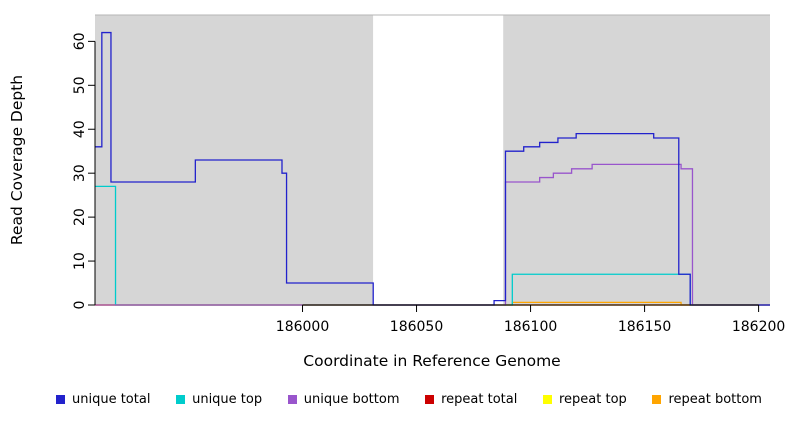 This screenshot has width=792, height=432. What do you see at coordinates (302, 327) in the screenshot?
I see `x-tick-label: 186000` at bounding box center [302, 327].